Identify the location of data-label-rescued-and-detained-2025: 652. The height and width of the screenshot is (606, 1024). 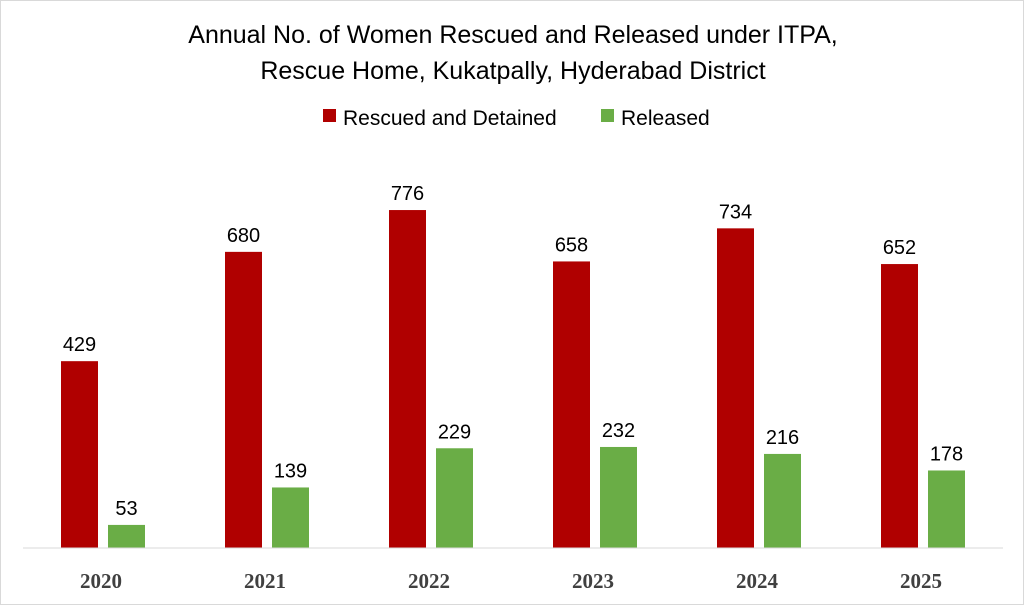
(899, 248).